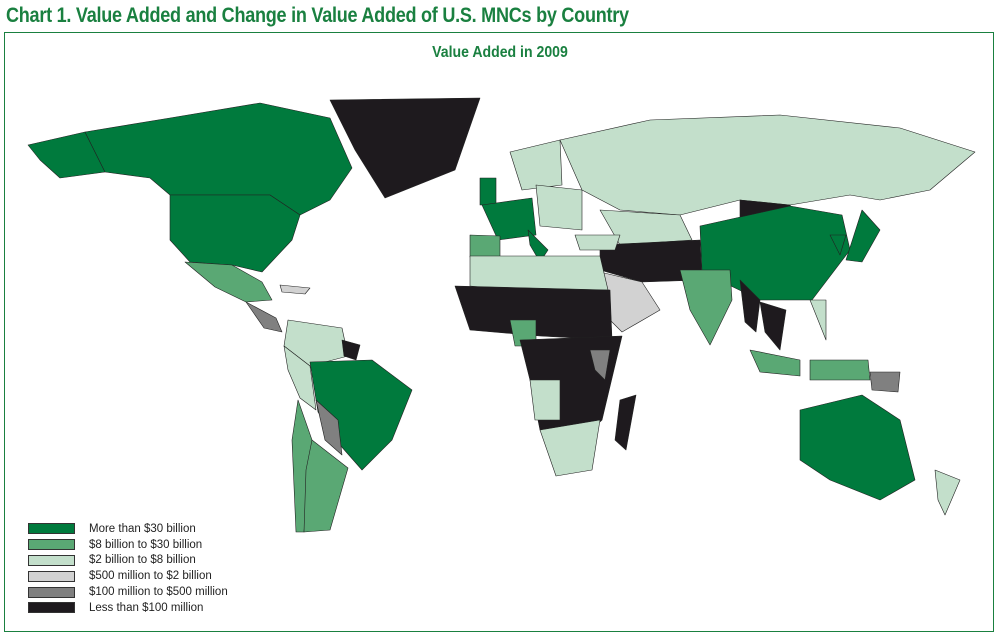  I want to click on region-new-zealand, so click(947, 492).